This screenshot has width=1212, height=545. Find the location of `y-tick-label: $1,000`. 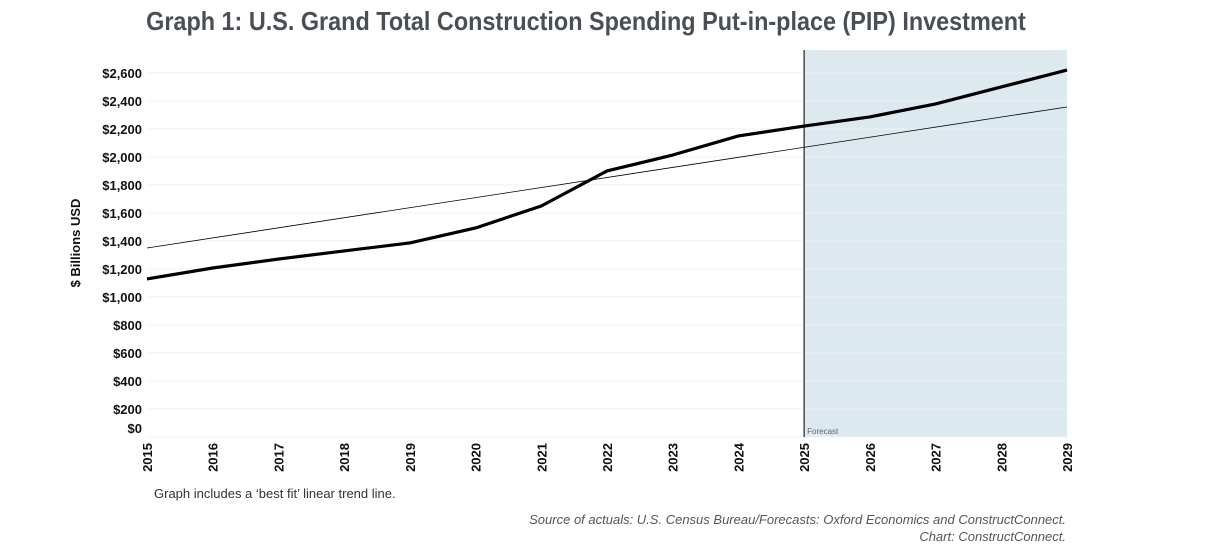

y-tick-label: $1,000 is located at coordinates (122, 297).